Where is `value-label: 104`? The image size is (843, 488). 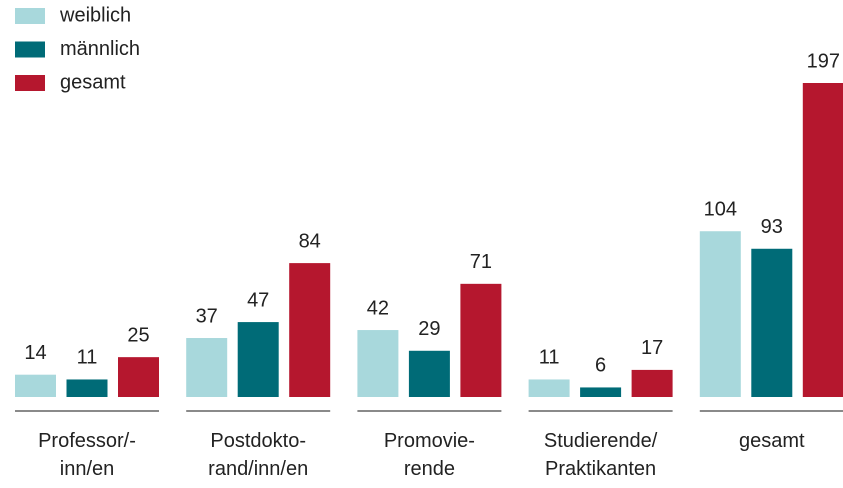
value-label: 104 is located at coordinates (720, 210).